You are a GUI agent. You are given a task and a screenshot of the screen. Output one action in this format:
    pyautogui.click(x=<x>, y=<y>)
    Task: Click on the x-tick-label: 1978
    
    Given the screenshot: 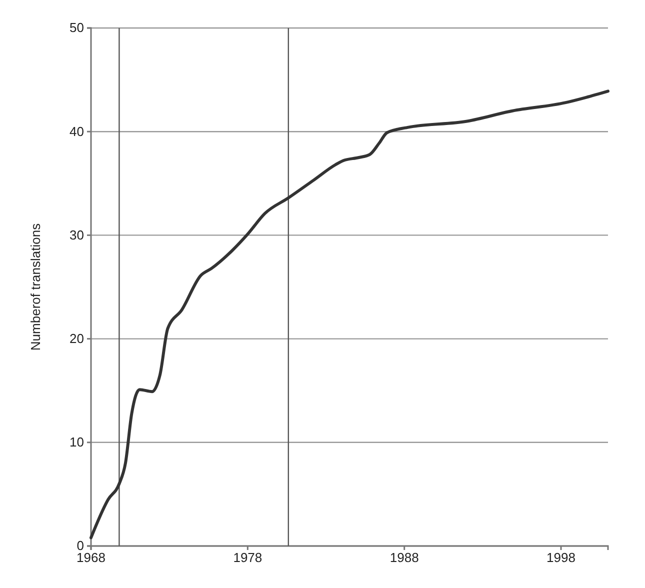 What is the action you would take?
    pyautogui.click(x=247, y=558)
    